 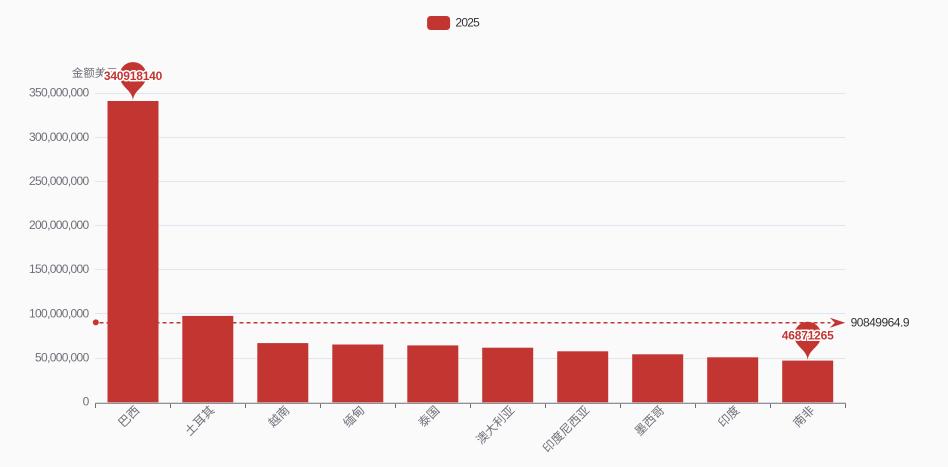 I want to click on svg-text: 340918140, so click(x=133, y=76).